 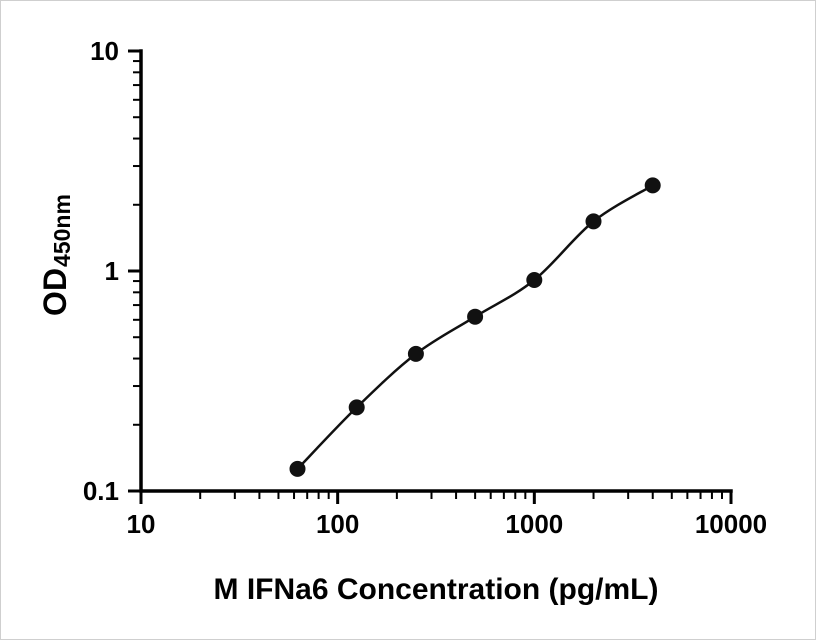 What do you see at coordinates (112, 271) in the screenshot?
I see `y-tick-label: 1` at bounding box center [112, 271].